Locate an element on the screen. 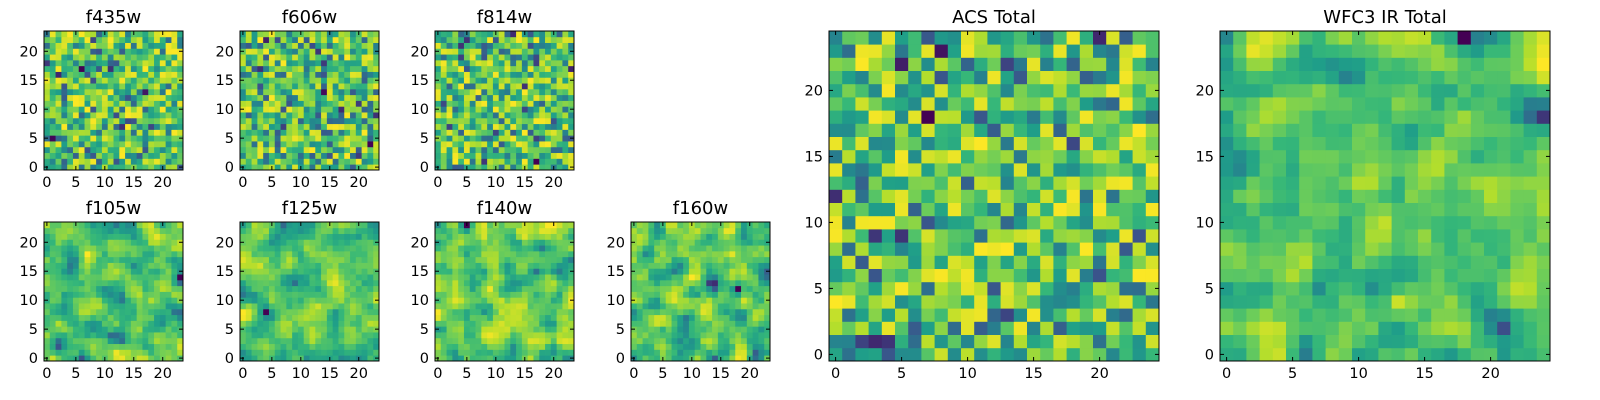 The width and height of the screenshot is (1600, 400). axes-frame-f435w is located at coordinates (113, 100).